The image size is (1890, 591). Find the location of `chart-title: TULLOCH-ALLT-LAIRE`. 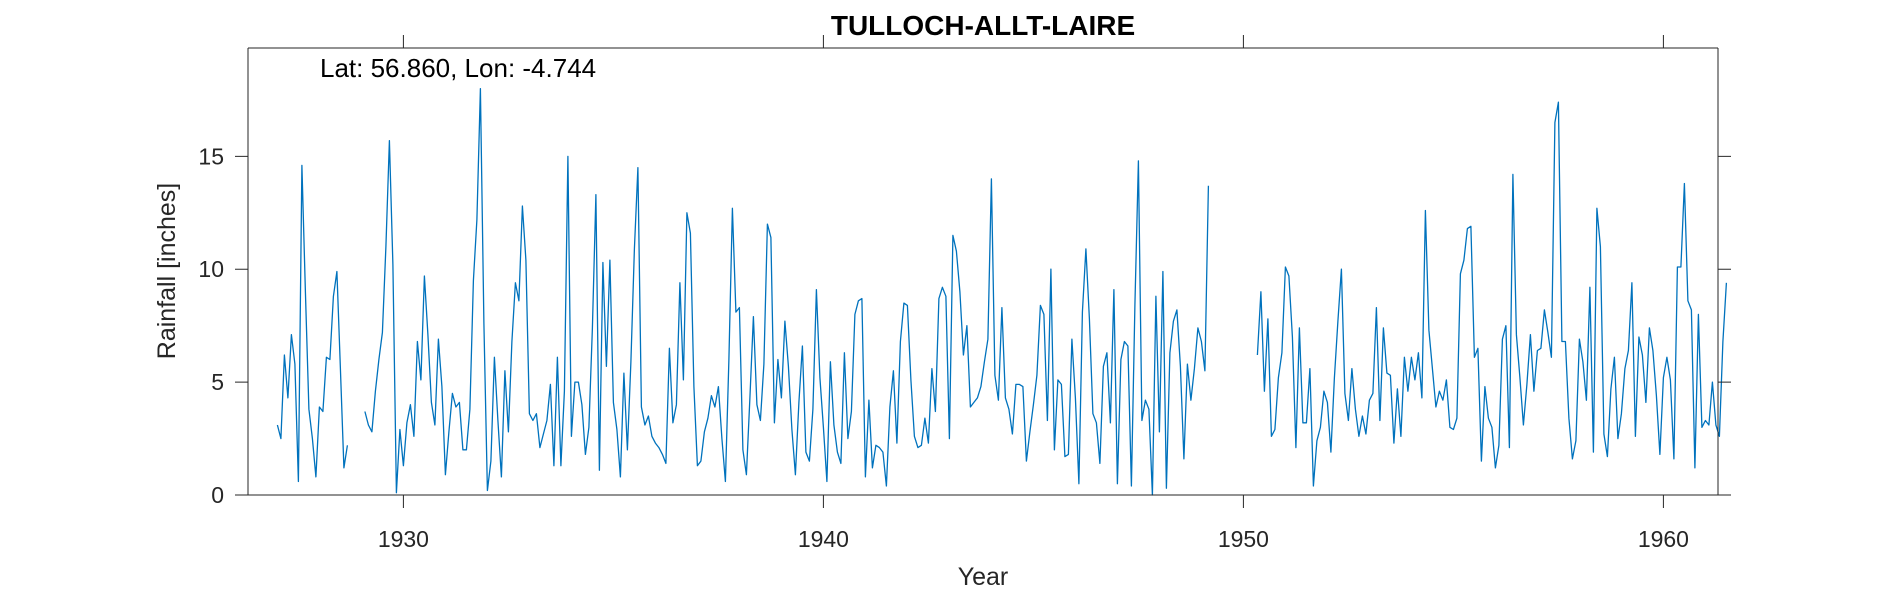

chart-title: TULLOCH-ALLT-LAIRE is located at coordinates (983, 25).